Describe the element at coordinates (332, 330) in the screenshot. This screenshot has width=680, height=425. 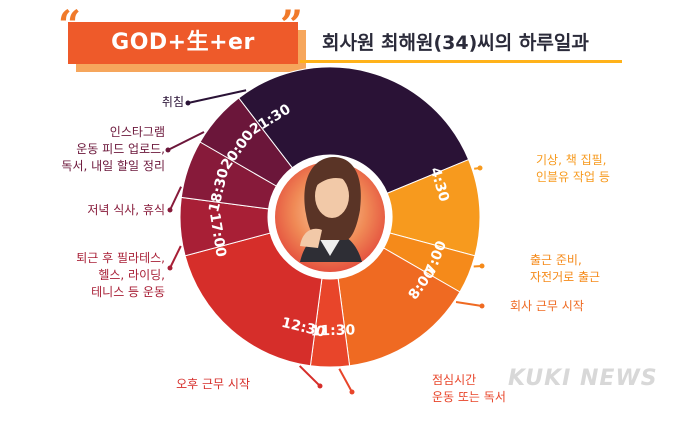
I see `time-label: 11:30` at that location.